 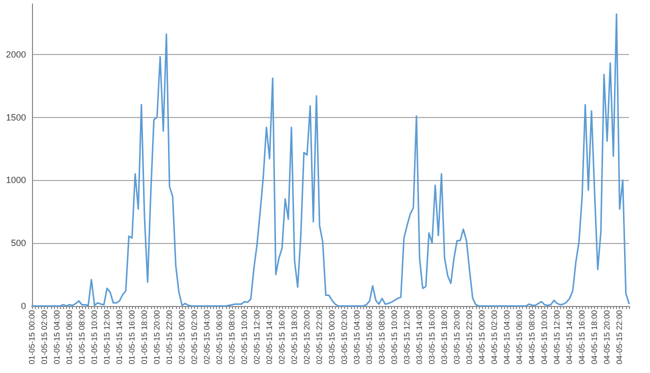 What do you see at coordinates (16, 54) in the screenshot?
I see `y-tick-label: 2000` at bounding box center [16, 54].